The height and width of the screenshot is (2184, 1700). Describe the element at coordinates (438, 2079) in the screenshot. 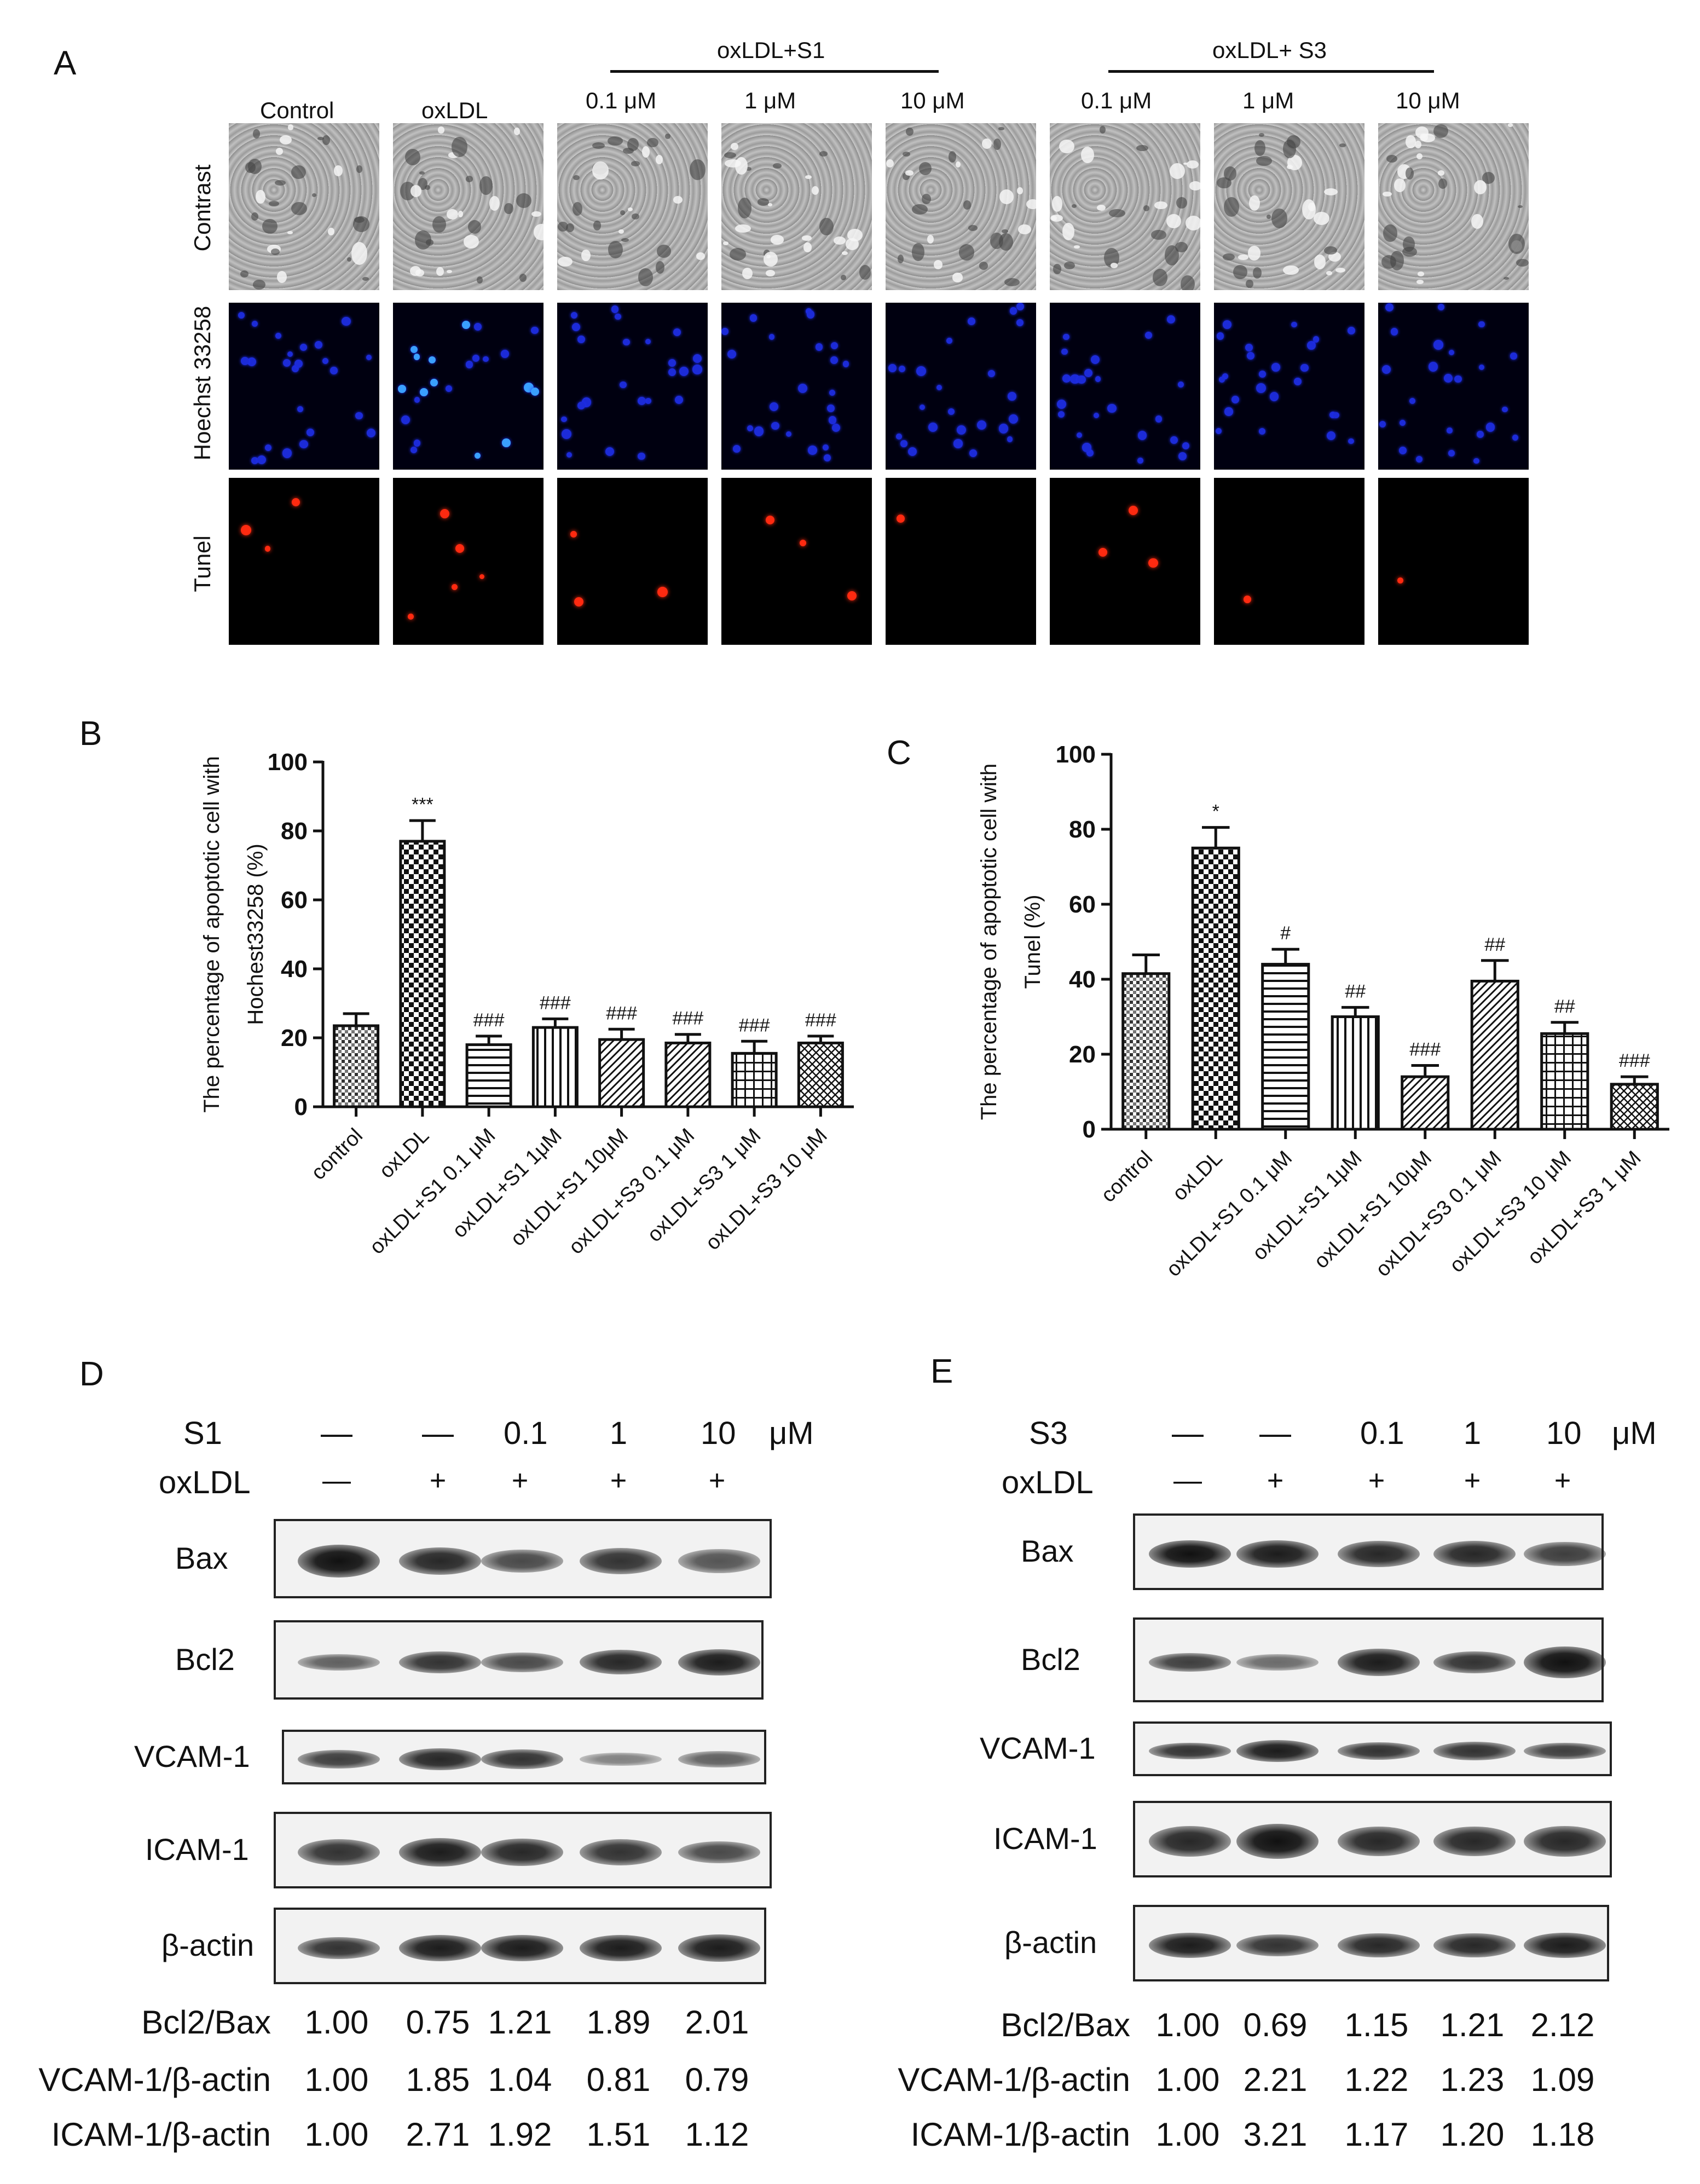

I see `ratio-value: 1.85` at that location.